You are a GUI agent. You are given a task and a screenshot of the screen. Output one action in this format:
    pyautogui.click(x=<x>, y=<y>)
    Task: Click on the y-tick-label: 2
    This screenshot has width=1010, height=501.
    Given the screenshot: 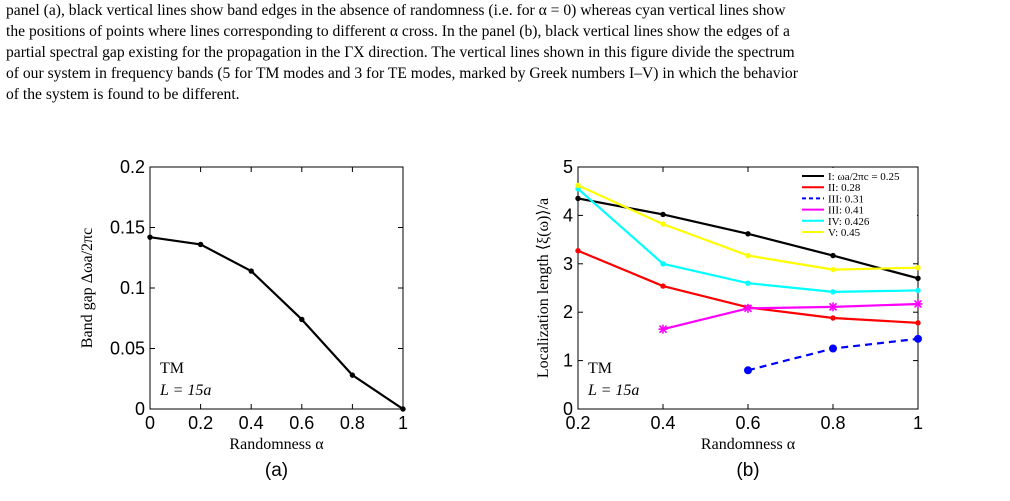 What is the action you would take?
    pyautogui.click(x=568, y=312)
    